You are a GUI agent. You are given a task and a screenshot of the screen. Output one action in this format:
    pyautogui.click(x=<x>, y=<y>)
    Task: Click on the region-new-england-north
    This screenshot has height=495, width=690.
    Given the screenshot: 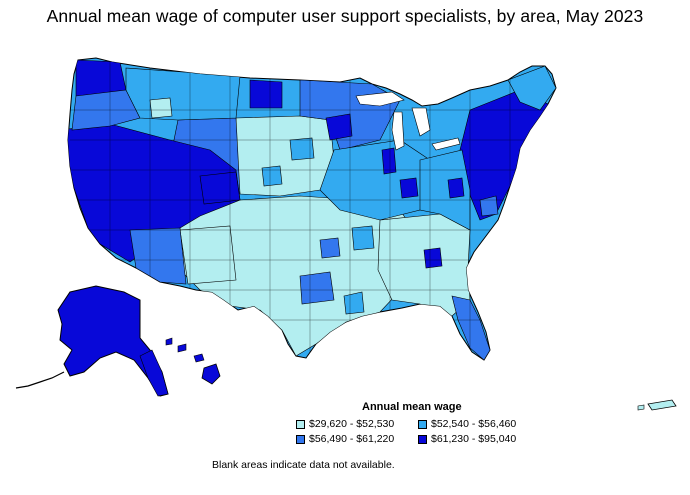 What is the action you would take?
    pyautogui.click(x=531, y=88)
    